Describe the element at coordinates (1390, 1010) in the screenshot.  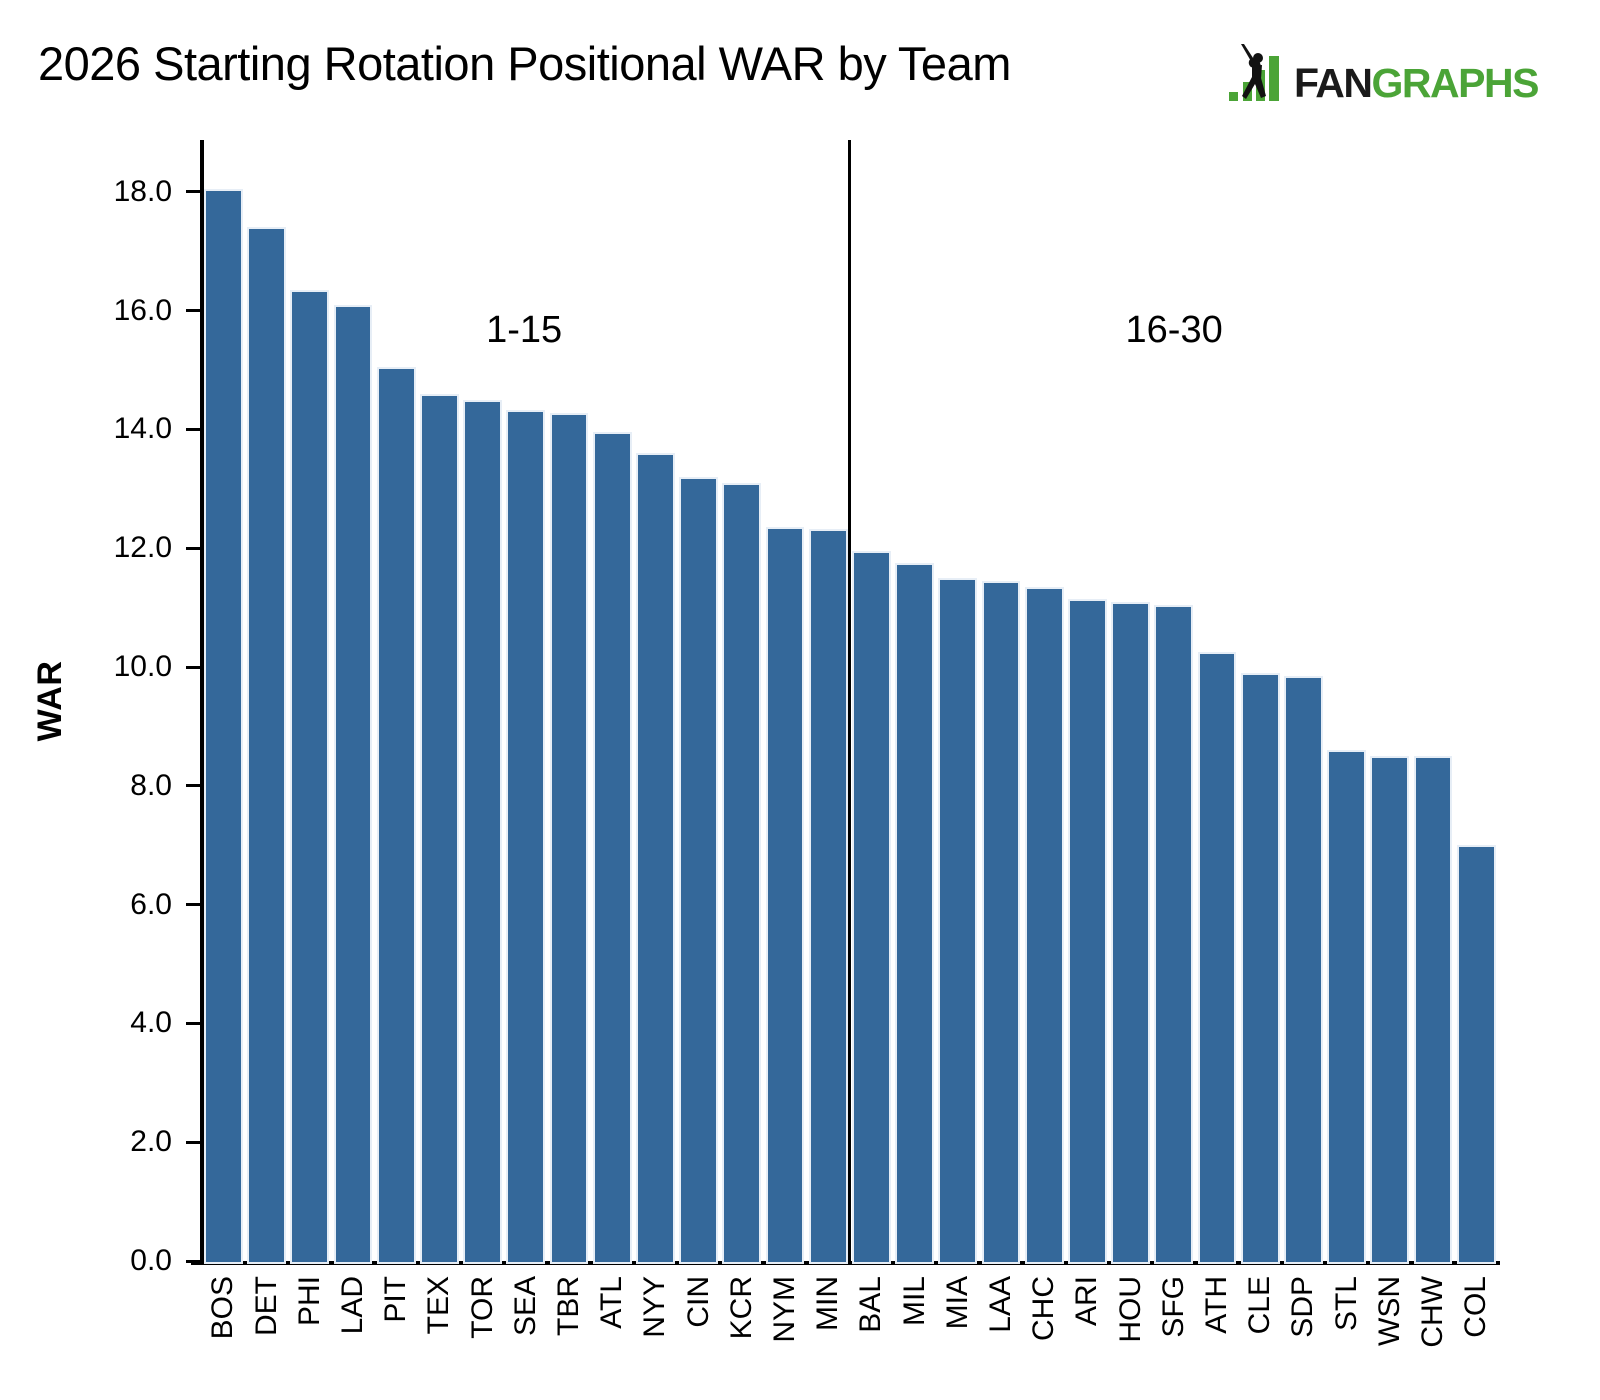
I see `bar-WSN` at that location.